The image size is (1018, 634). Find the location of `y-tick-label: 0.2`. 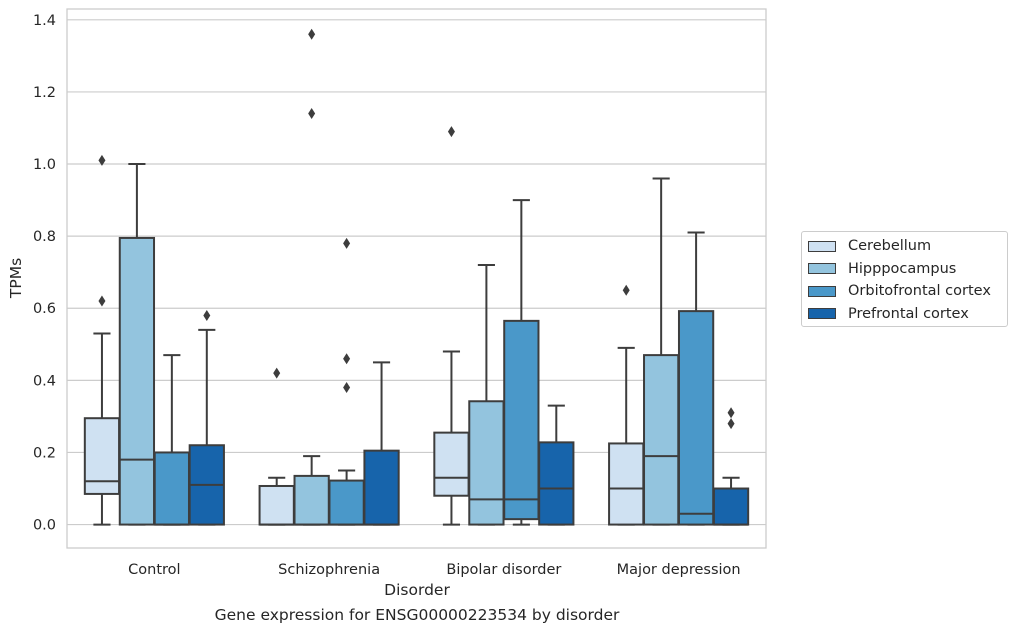

y-tick-label: 0.2 is located at coordinates (44, 453).